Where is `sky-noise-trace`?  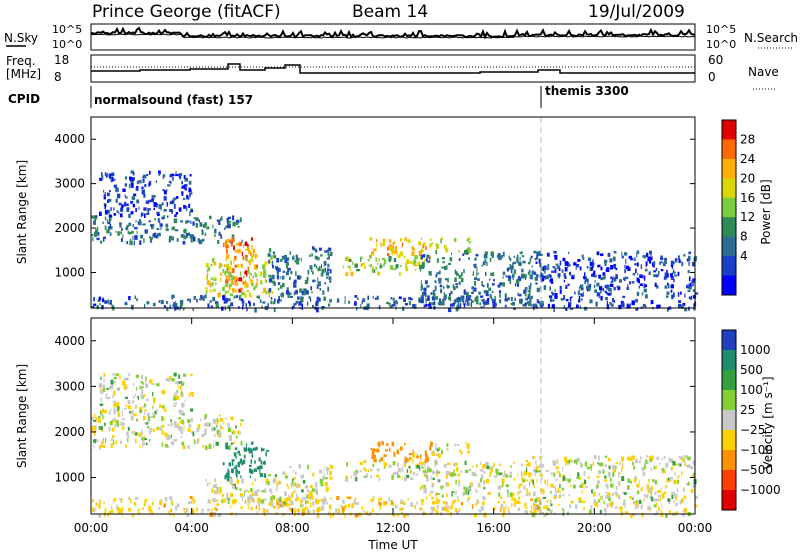 sky-noise-trace is located at coordinates (393, 33).